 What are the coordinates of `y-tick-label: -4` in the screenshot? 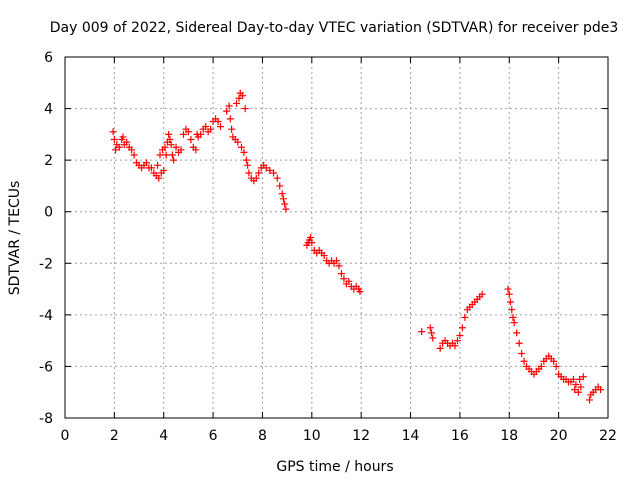 It's located at (46, 316).